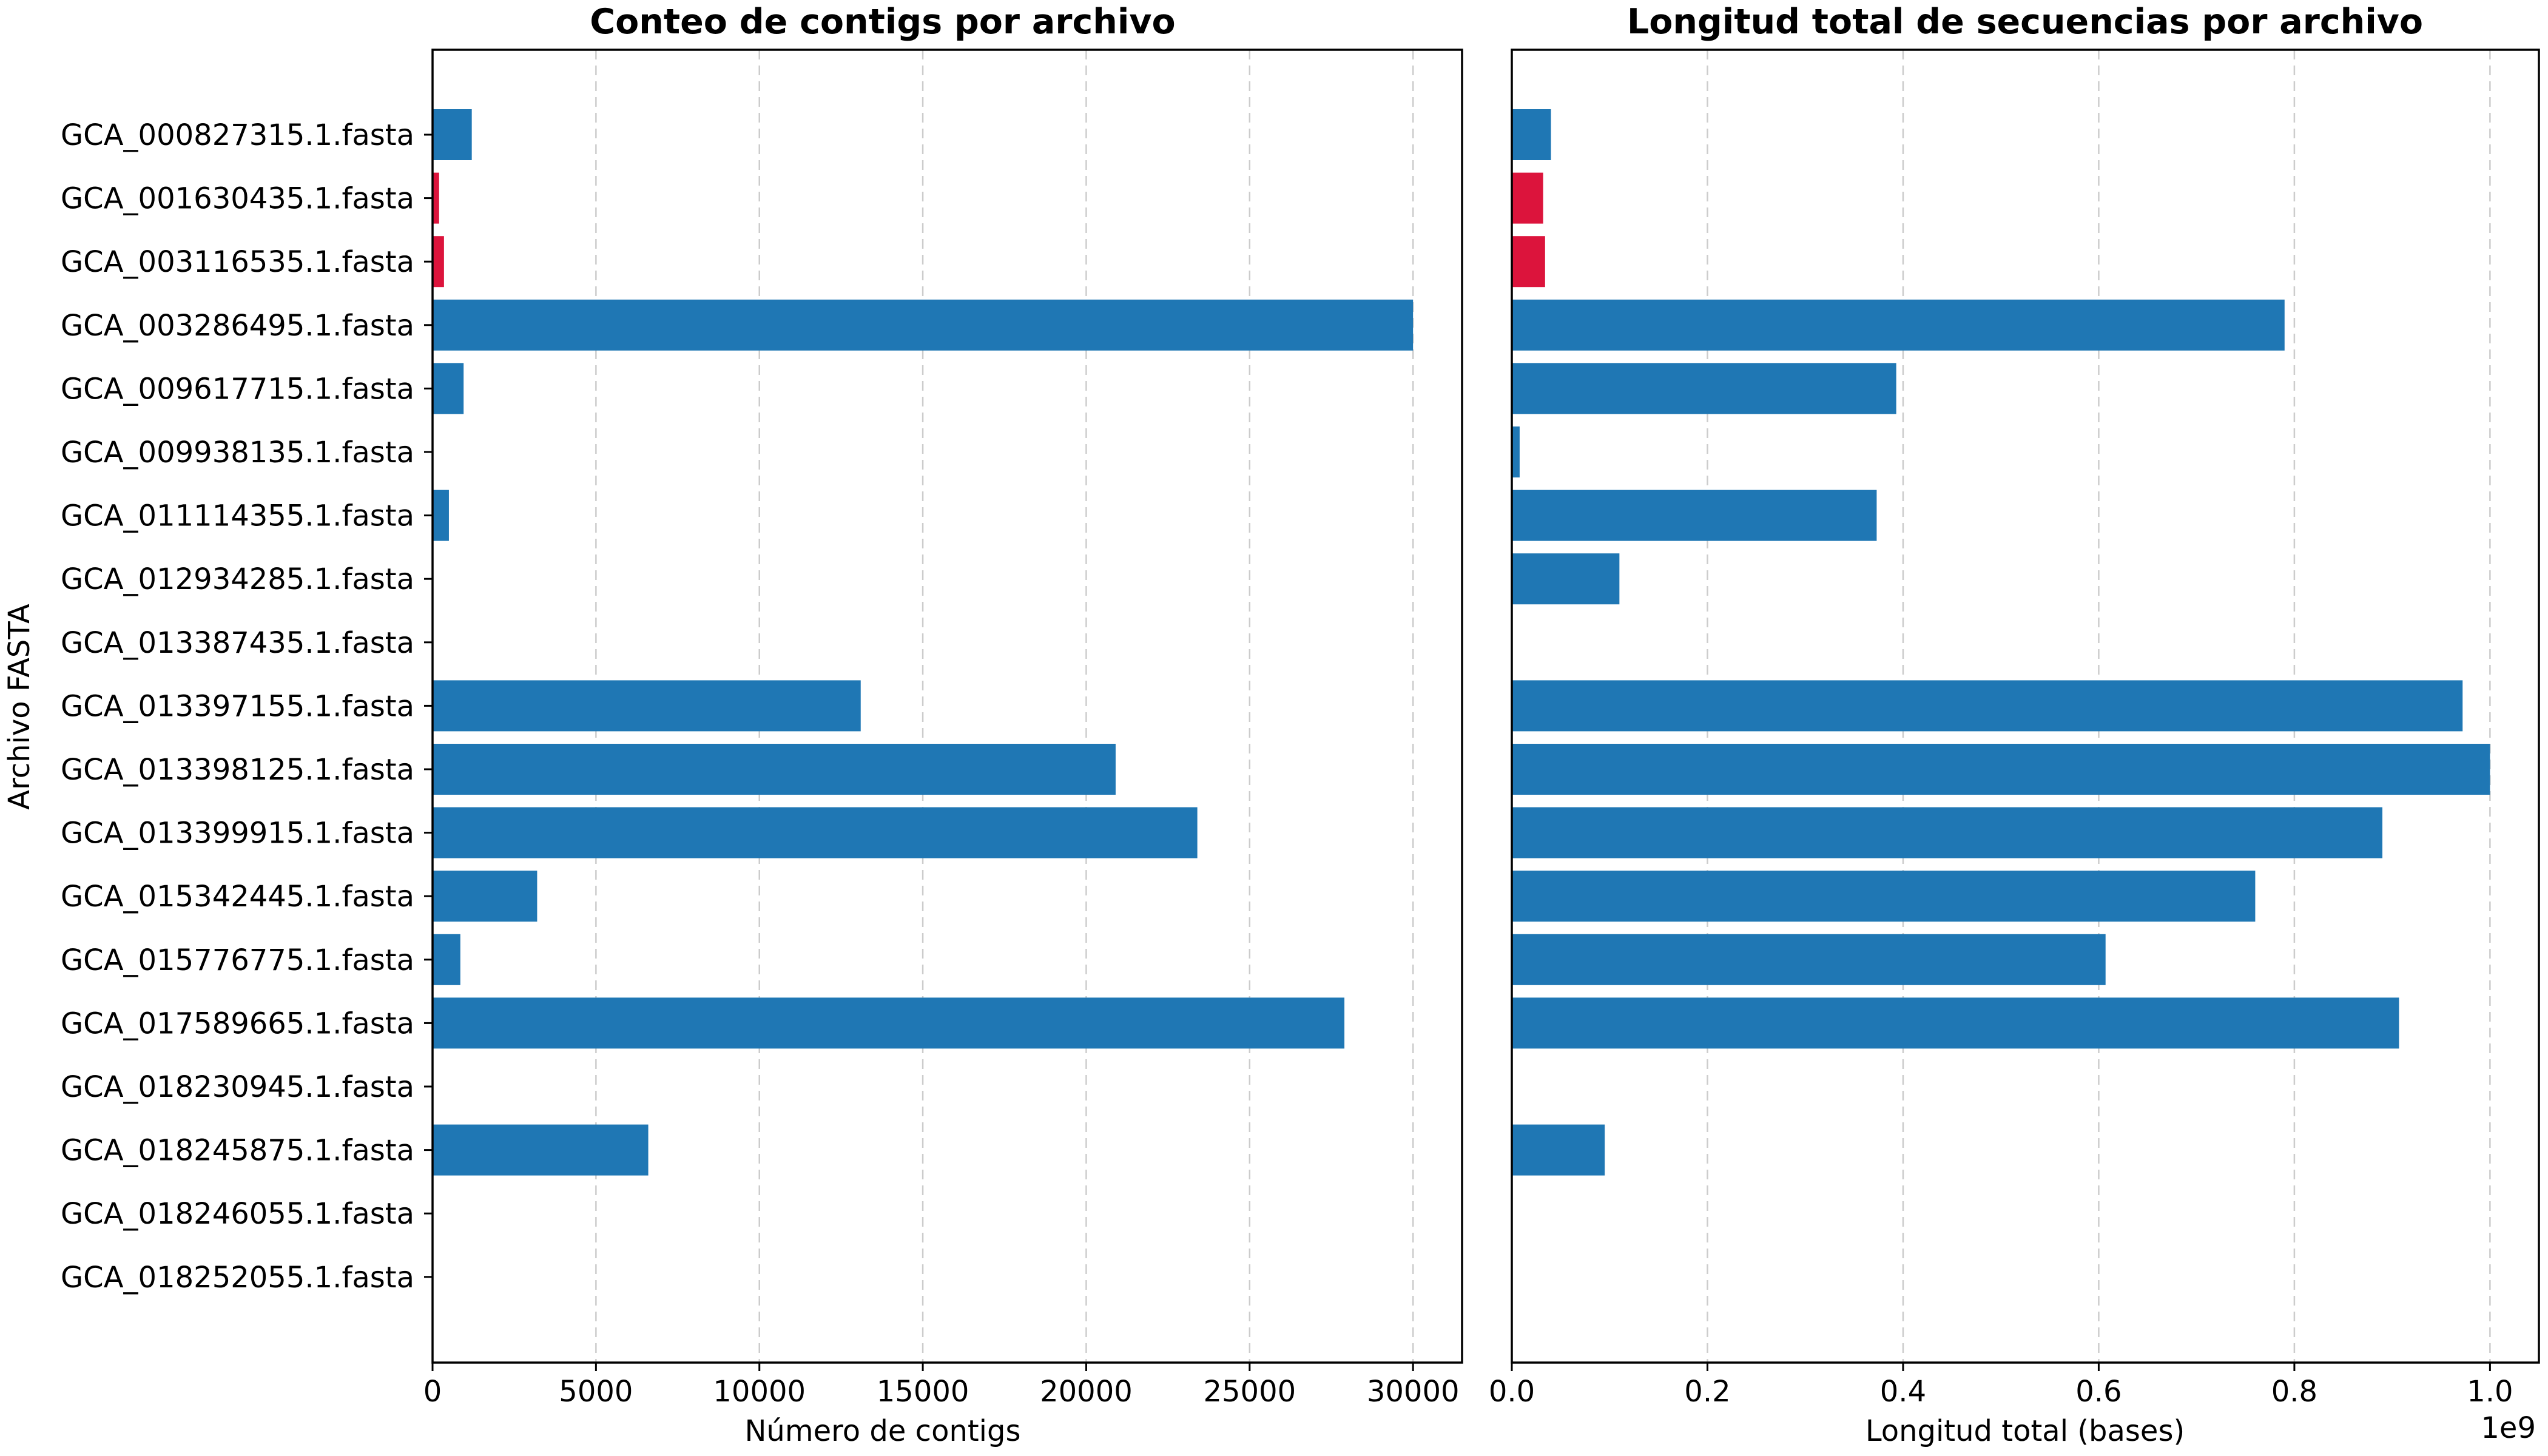 The height and width of the screenshot is (1456, 2548). What do you see at coordinates (237, 706) in the screenshot?
I see `y-tick-label: GCA_013397155.1.fasta` at bounding box center [237, 706].